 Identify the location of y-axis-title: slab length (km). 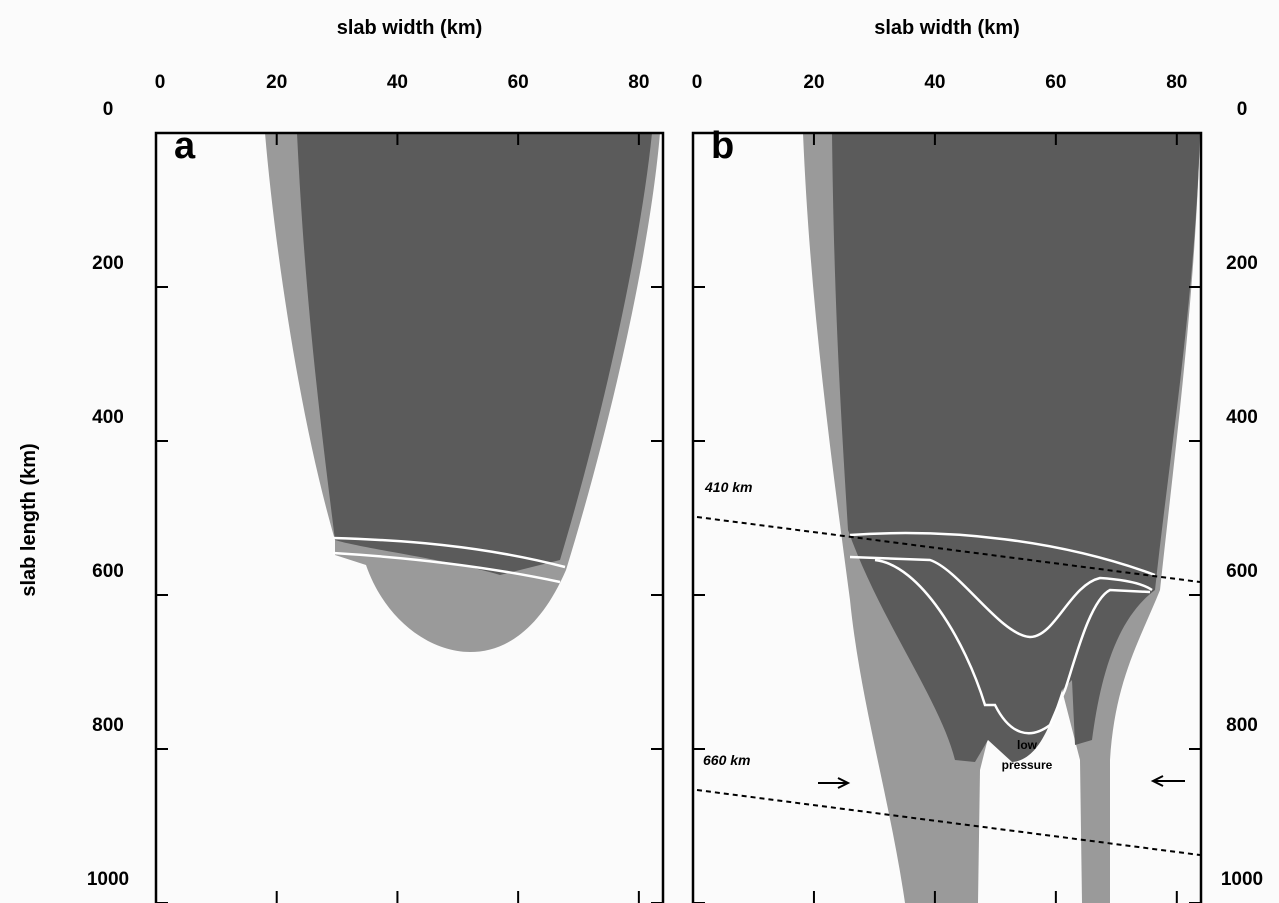
(29, 519).